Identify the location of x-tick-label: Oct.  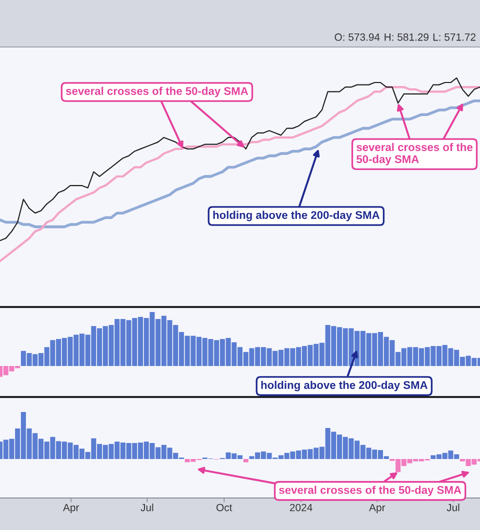
(224, 508).